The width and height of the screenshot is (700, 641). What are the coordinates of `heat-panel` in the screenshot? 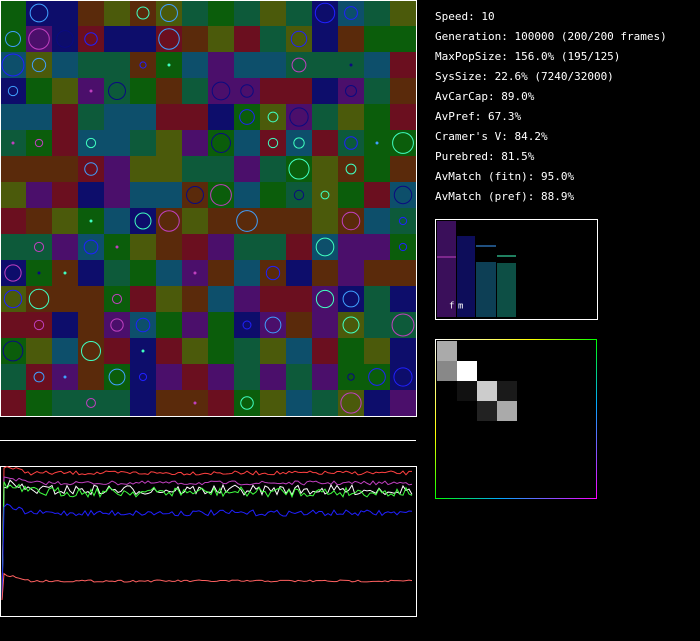 It's located at (516, 419).